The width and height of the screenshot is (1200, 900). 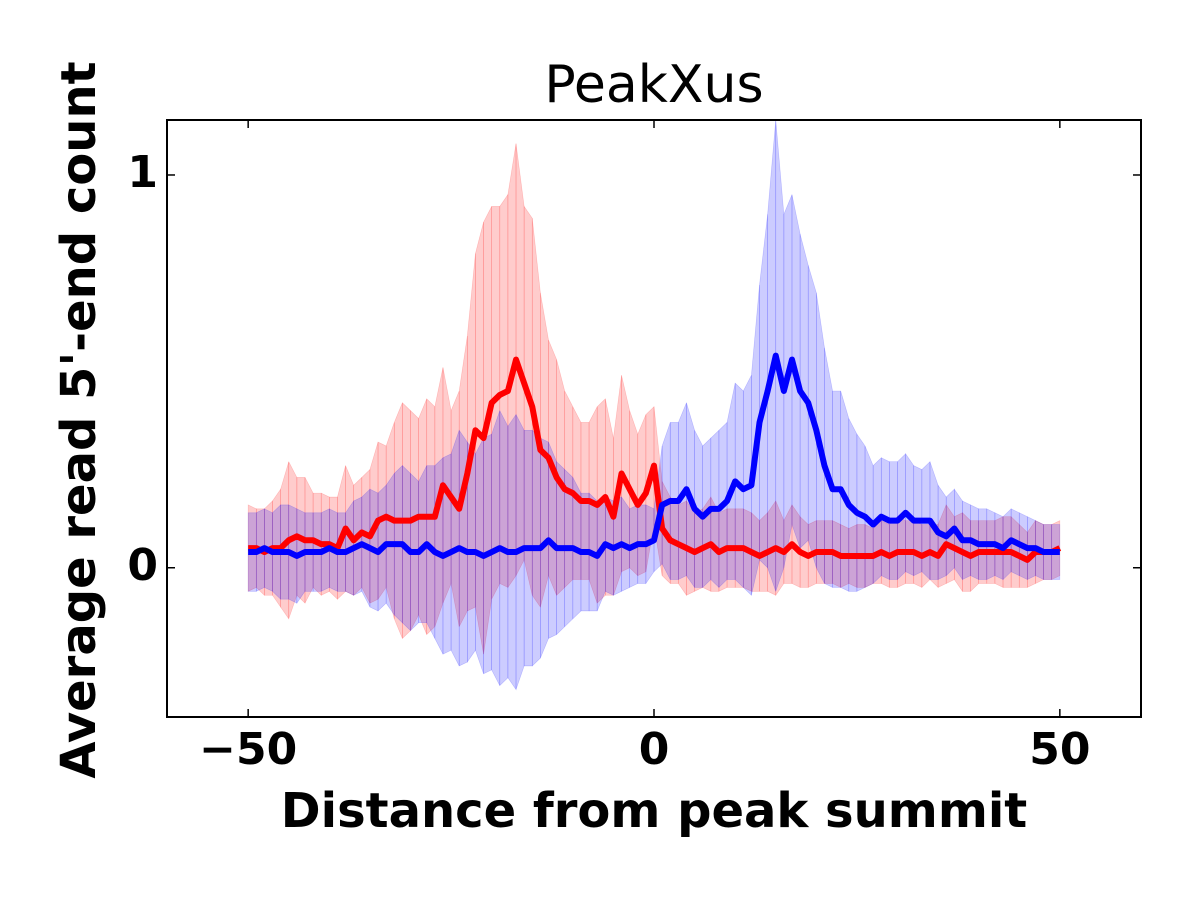 What do you see at coordinates (1059, 749) in the screenshot?
I see `x-tick-label: 50` at bounding box center [1059, 749].